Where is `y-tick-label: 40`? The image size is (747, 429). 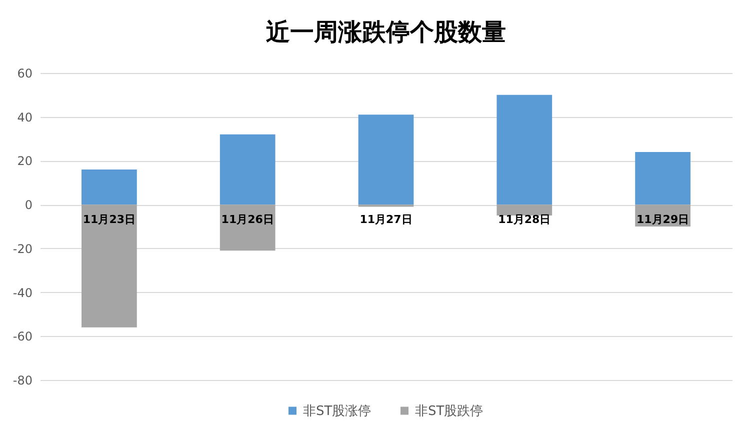 y-tick-label: 40 is located at coordinates (24, 117).